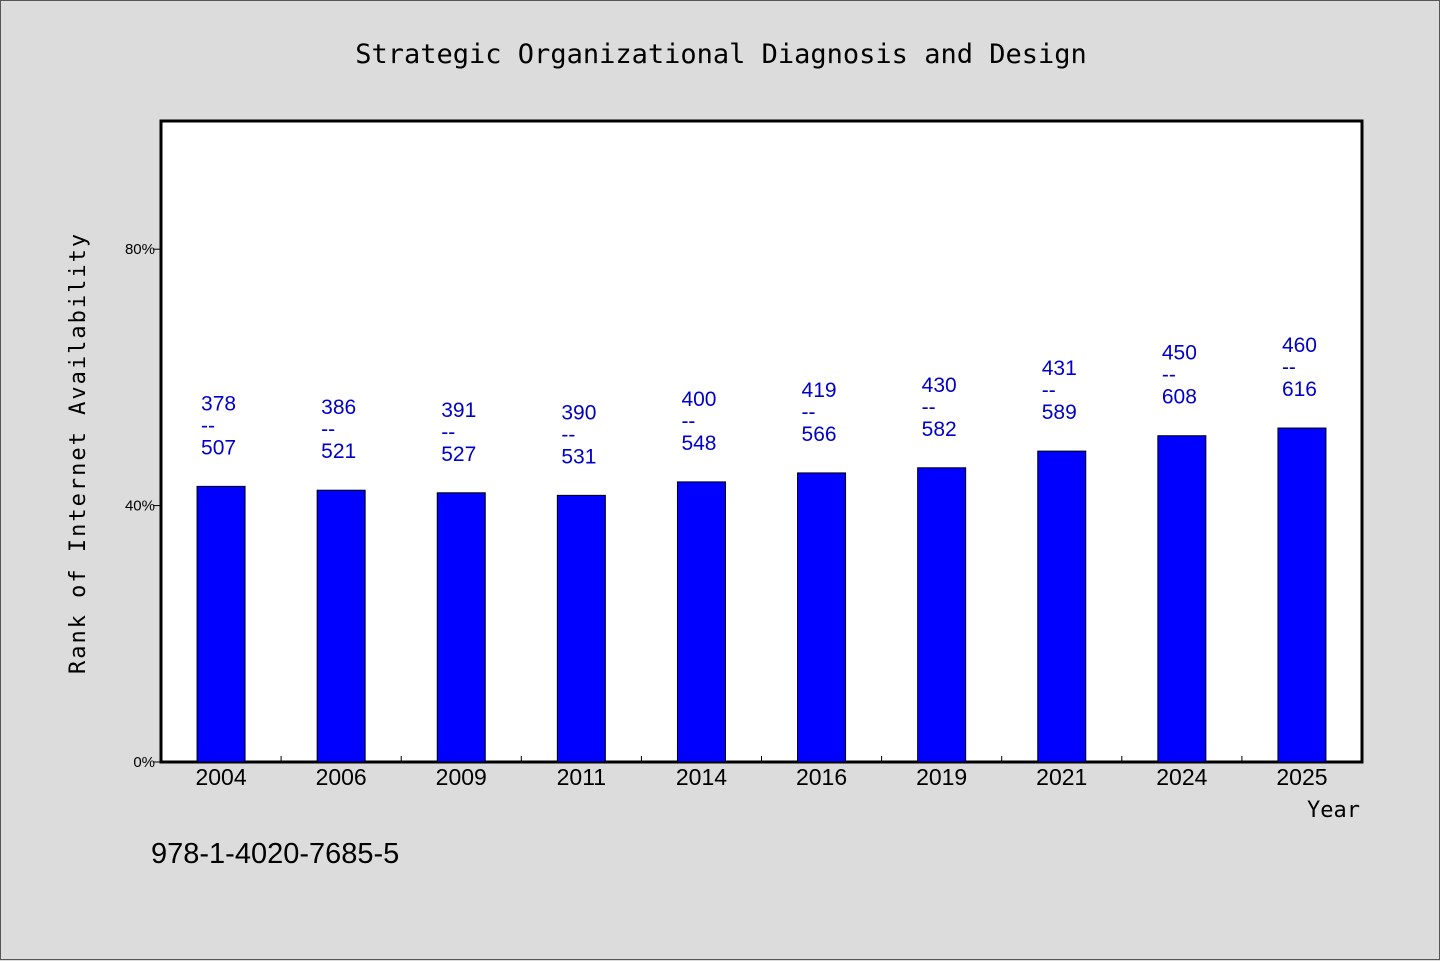 The height and width of the screenshot is (961, 1440). Describe the element at coordinates (221, 624) in the screenshot. I see `bar-2004` at that location.